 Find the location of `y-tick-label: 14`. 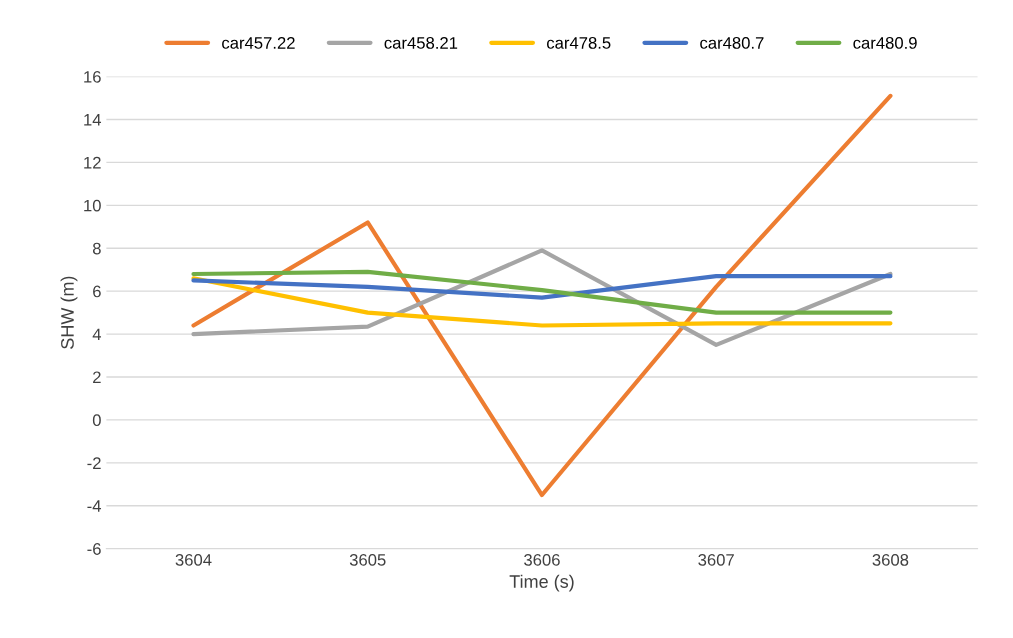

y-tick-label: 14 is located at coordinates (93, 120).